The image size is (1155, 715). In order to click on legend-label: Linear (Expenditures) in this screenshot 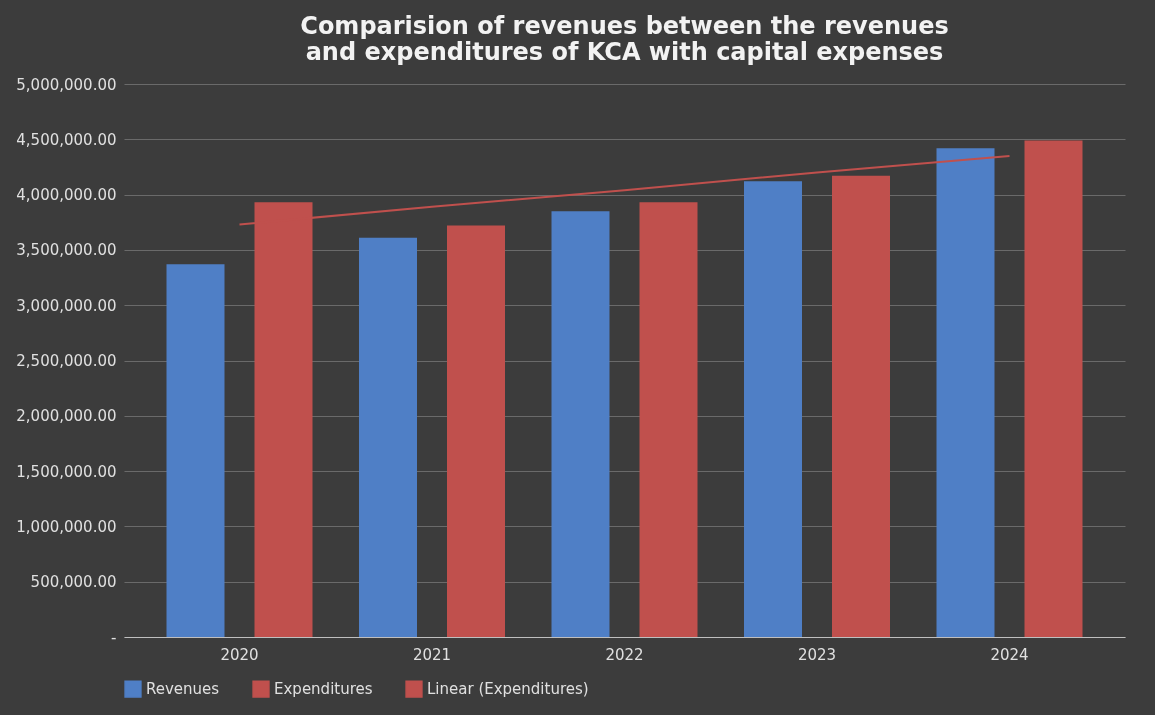, I will do `click(508, 689)`.